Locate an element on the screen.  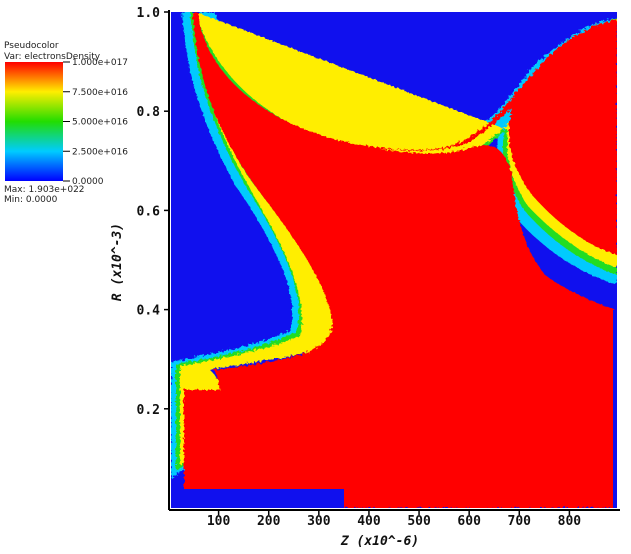
x-axis-ticks: 100 200 300 400 500 600 700 800 is located at coordinates (394, 519).